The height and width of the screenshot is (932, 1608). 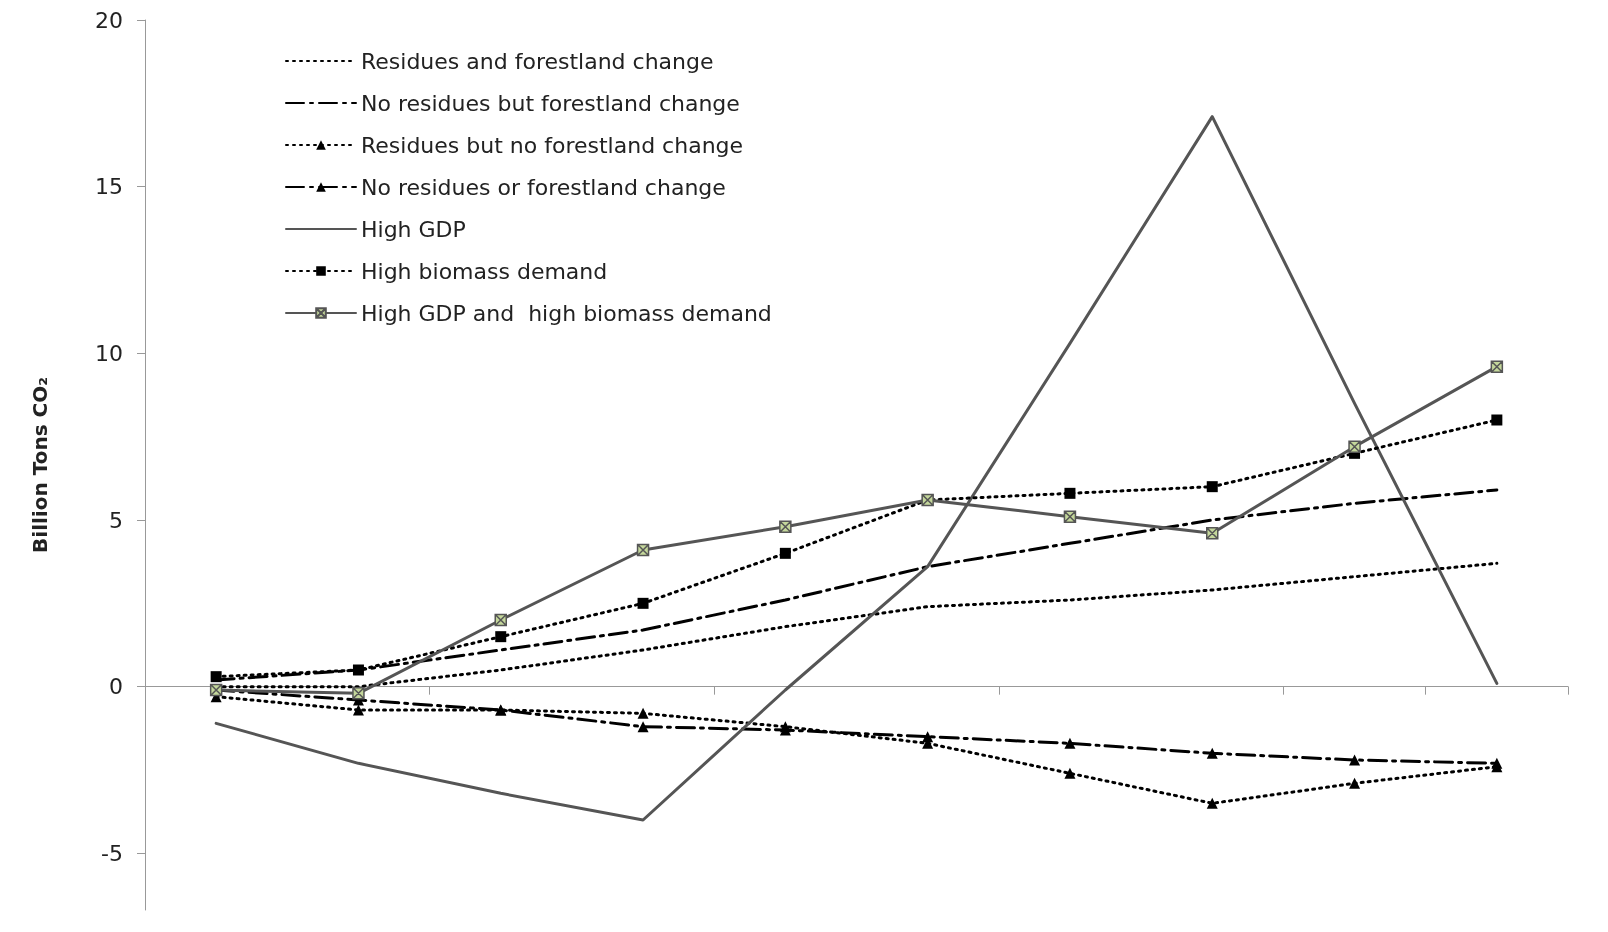 I want to click on legend-label: High biomass demand, so click(x=484, y=271).